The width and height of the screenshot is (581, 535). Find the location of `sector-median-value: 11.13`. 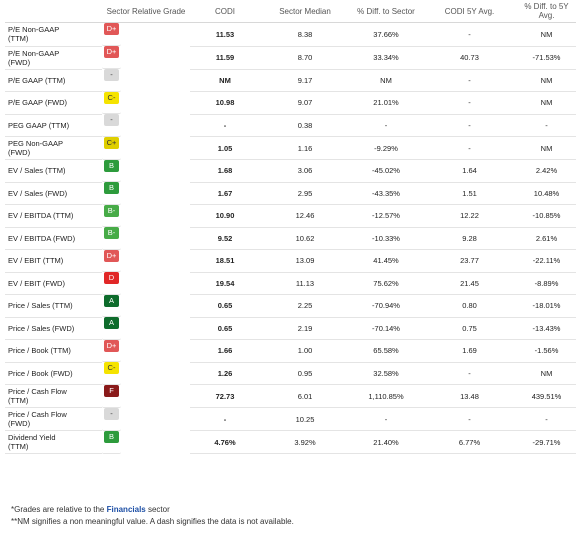

sector-median-value: 11.13 is located at coordinates (305, 283).